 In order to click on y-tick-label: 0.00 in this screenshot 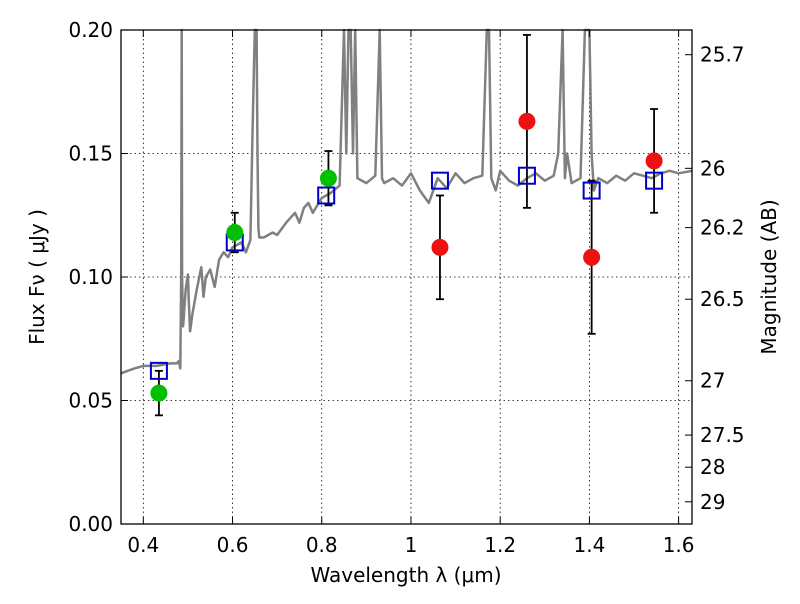, I will do `click(90, 524)`.